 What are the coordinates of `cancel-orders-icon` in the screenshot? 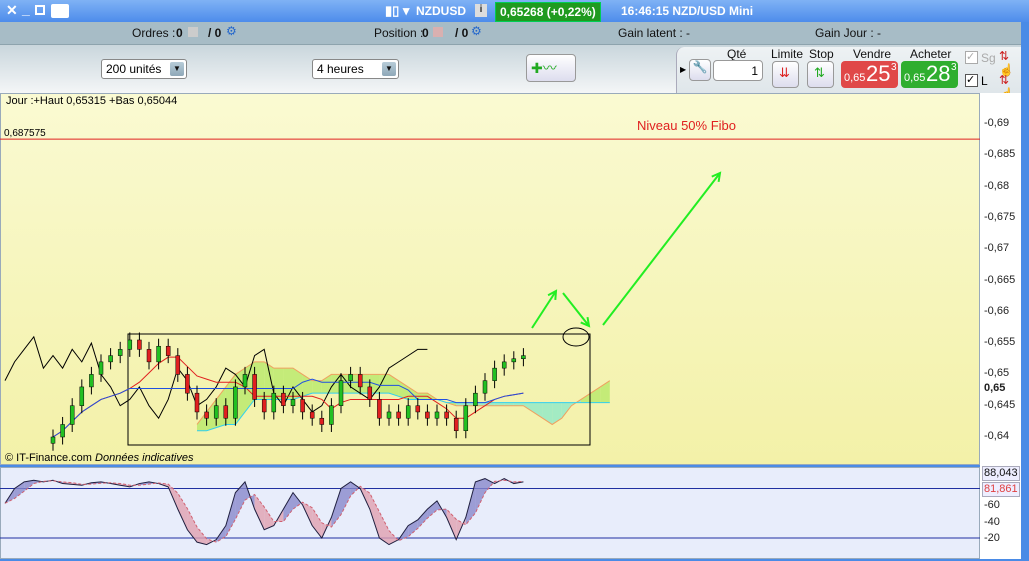 It's located at (193, 32).